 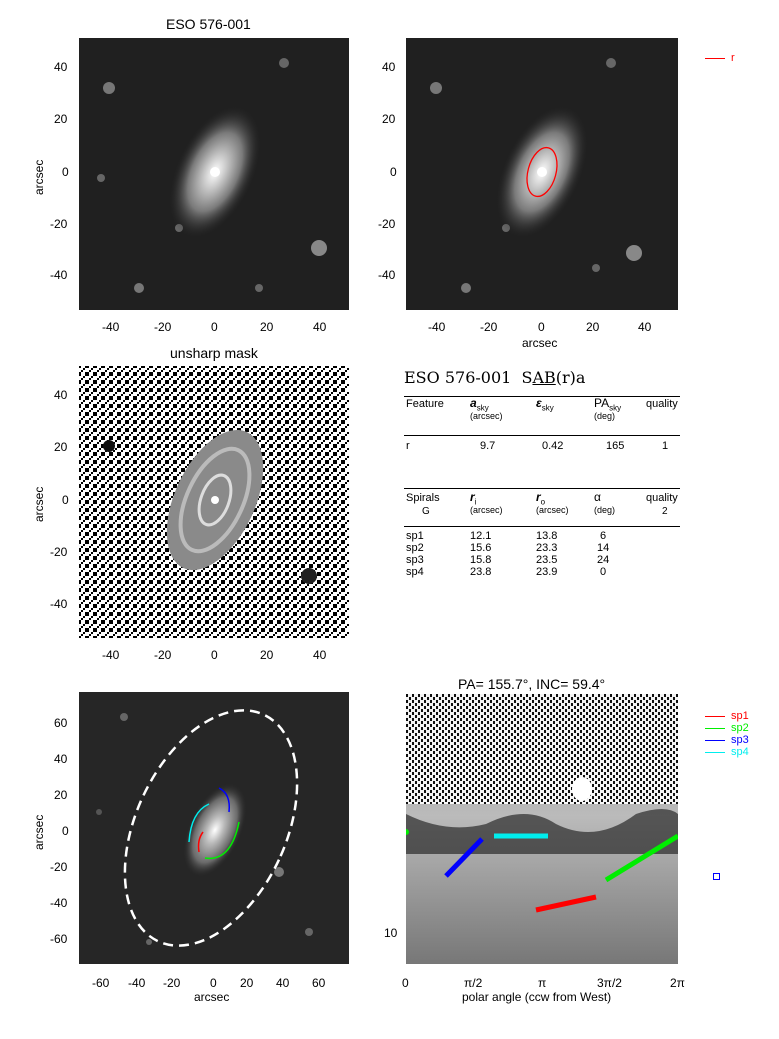 I want to click on xlabel-bot-right: polar angle (ccw from West), so click(x=537, y=997).